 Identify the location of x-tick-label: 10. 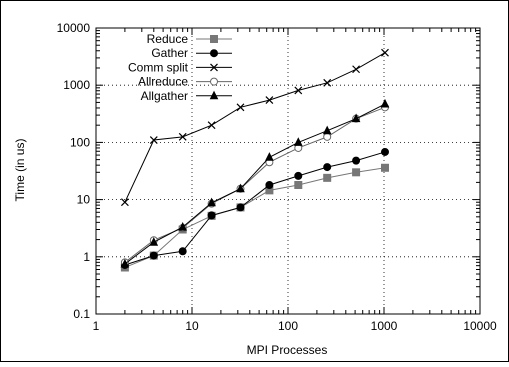
(192, 326).